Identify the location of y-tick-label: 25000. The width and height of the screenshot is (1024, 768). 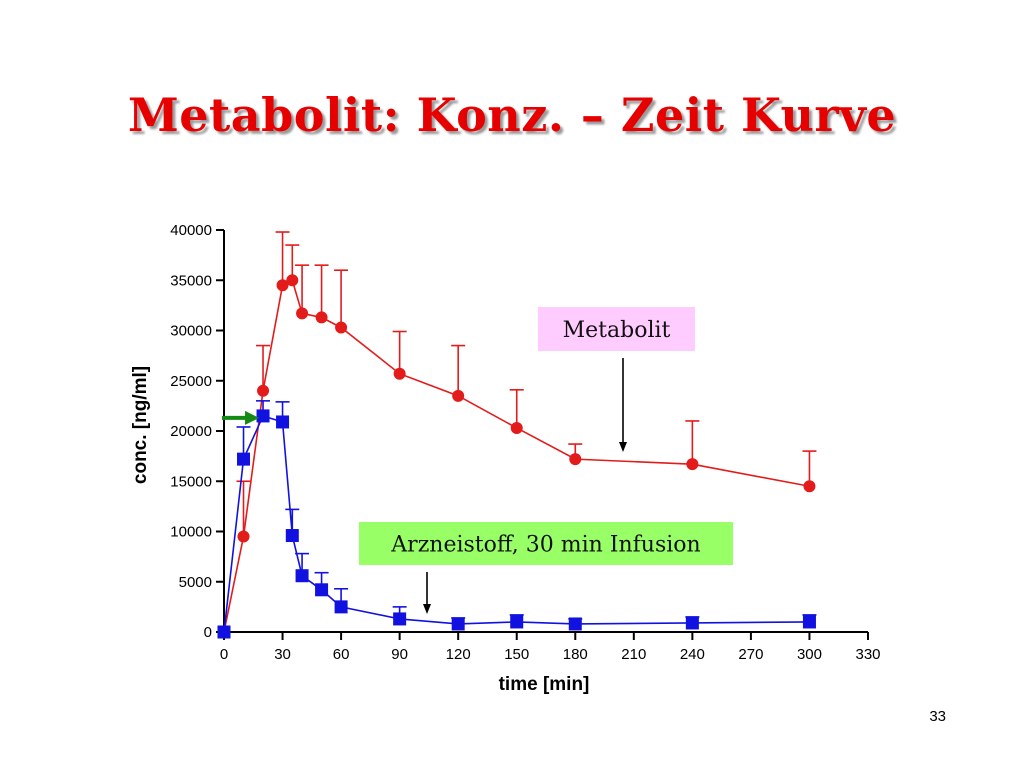
(191, 381).